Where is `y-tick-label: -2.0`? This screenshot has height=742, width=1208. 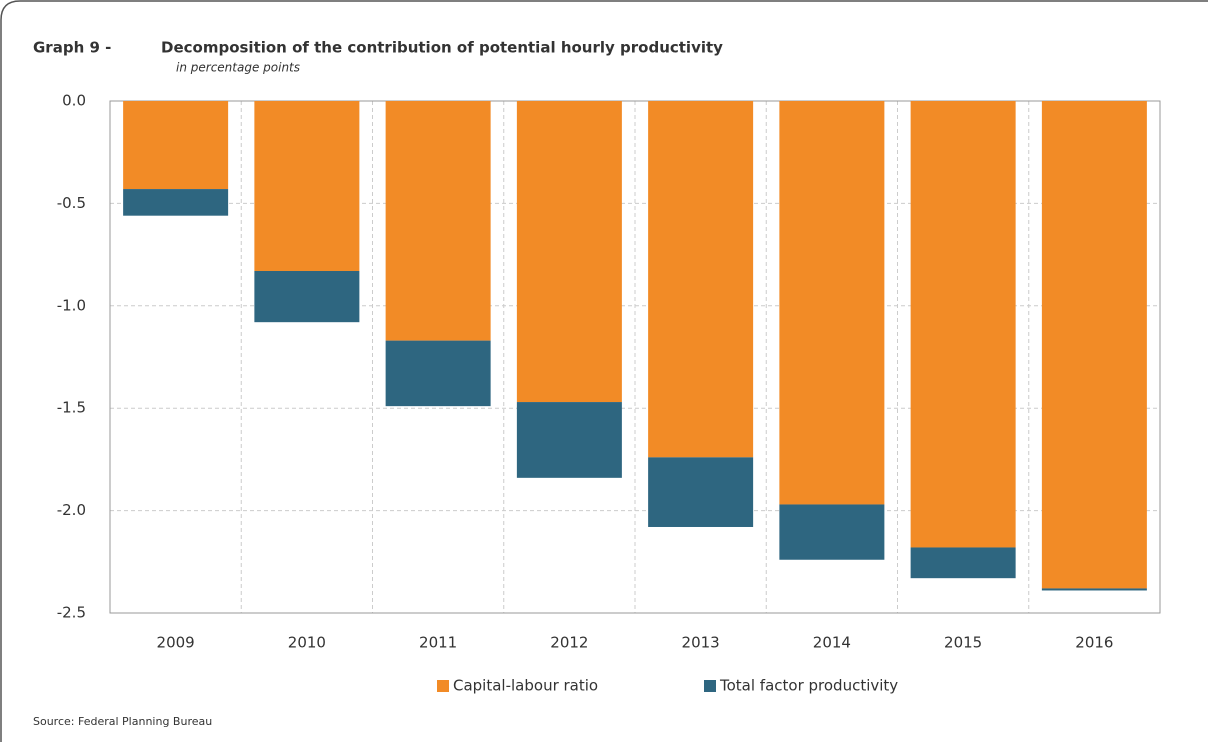
y-tick-label: -2.0 is located at coordinates (71, 510).